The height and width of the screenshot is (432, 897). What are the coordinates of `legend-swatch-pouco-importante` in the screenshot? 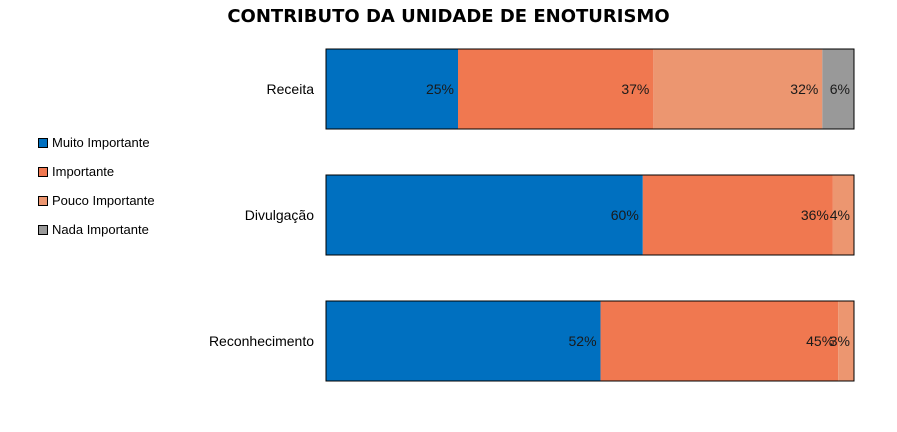 It's located at (43, 200).